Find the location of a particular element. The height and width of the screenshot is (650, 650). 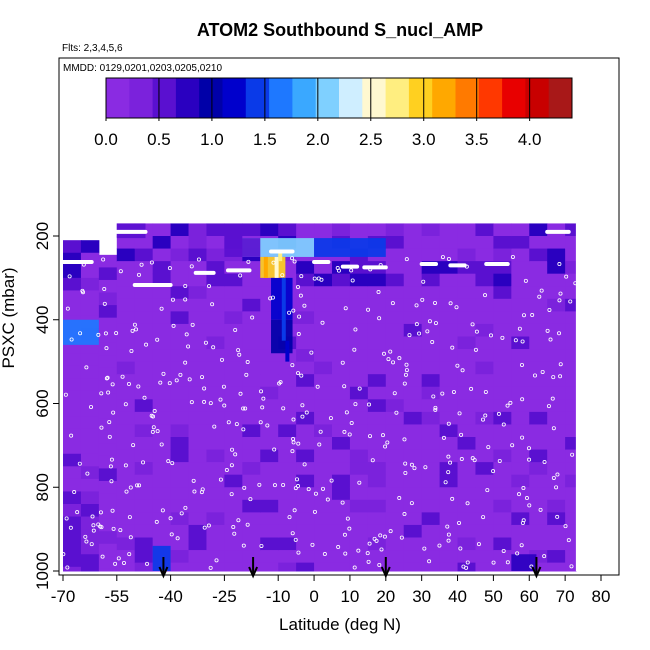

x-tick-label: 70 is located at coordinates (565, 596).